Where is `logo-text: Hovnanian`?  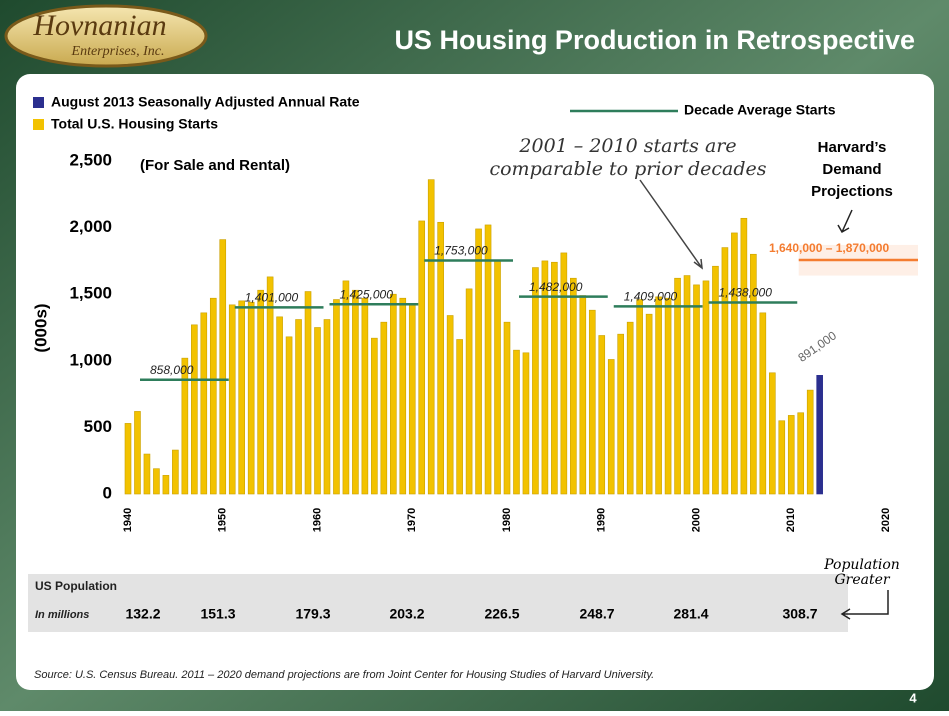 logo-text: Hovnanian is located at coordinates (99, 25).